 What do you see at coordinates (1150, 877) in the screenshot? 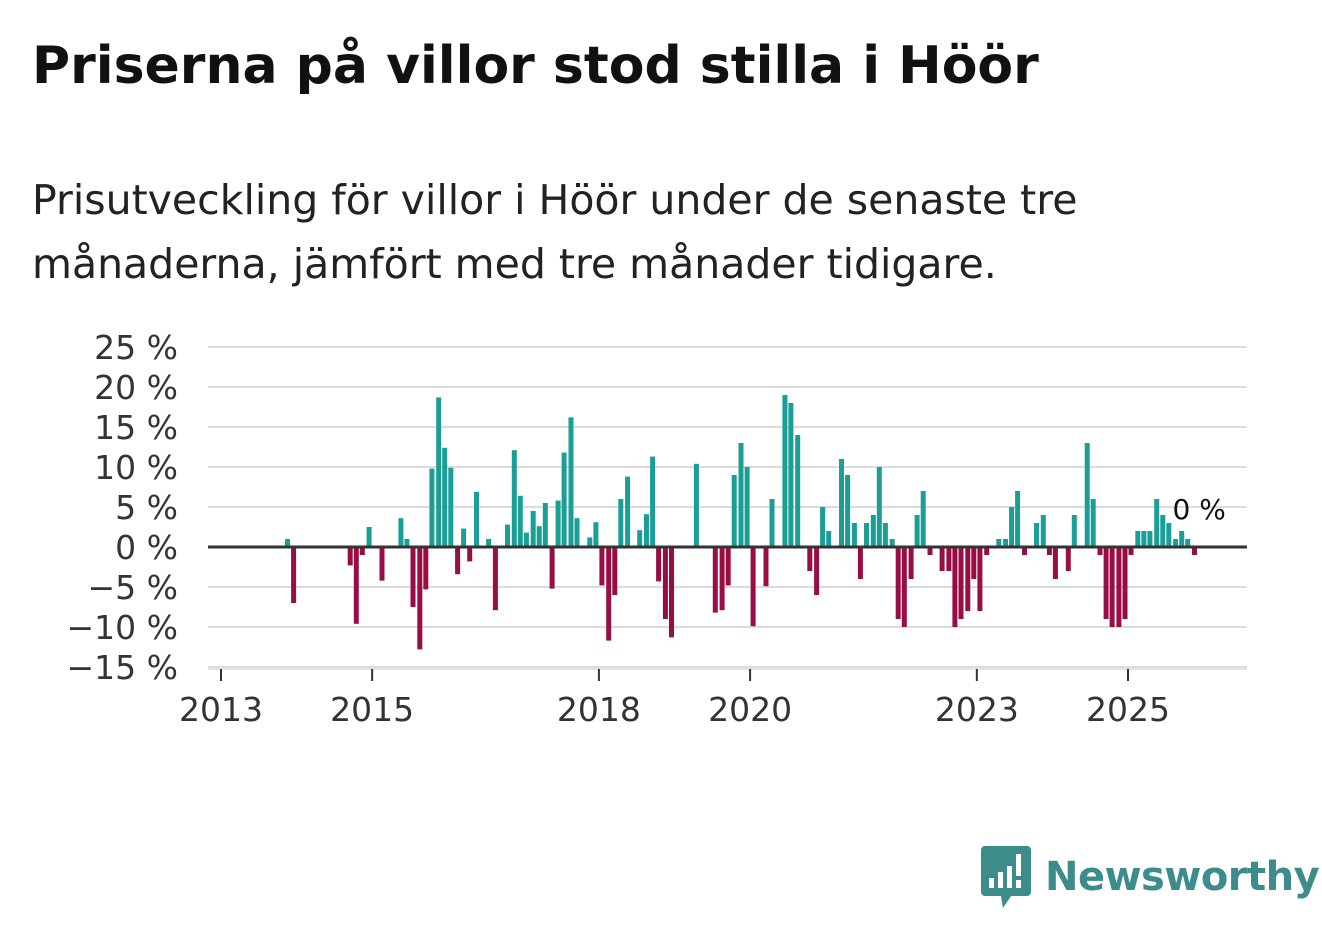
I see `newsworthy-logo: Newsworthy` at bounding box center [1150, 877].